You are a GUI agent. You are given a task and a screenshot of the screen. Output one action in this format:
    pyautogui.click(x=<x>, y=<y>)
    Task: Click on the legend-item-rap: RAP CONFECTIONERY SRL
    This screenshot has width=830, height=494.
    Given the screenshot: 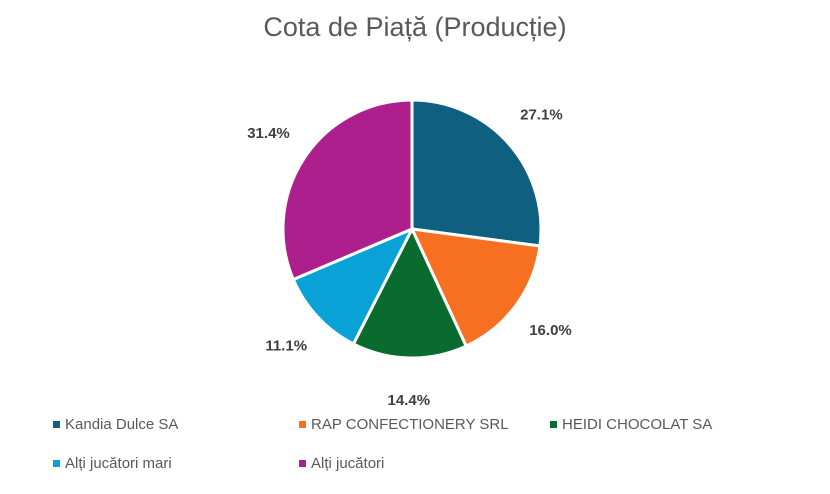 What is the action you would take?
    pyautogui.click(x=404, y=424)
    